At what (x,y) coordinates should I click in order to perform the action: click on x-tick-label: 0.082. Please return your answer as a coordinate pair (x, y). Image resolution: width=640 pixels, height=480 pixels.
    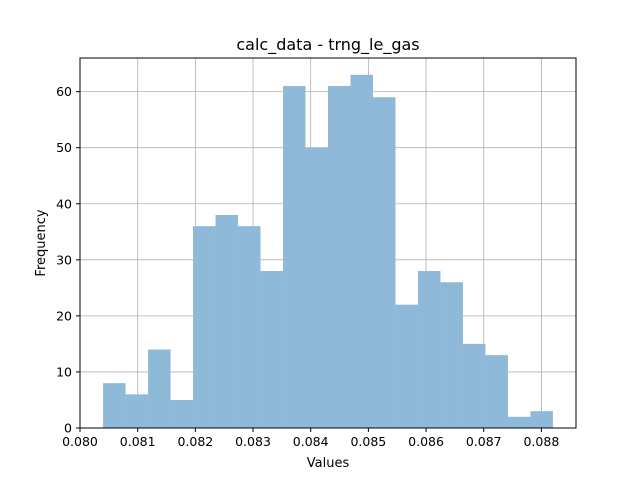
    Looking at the image, I should click on (195, 441).